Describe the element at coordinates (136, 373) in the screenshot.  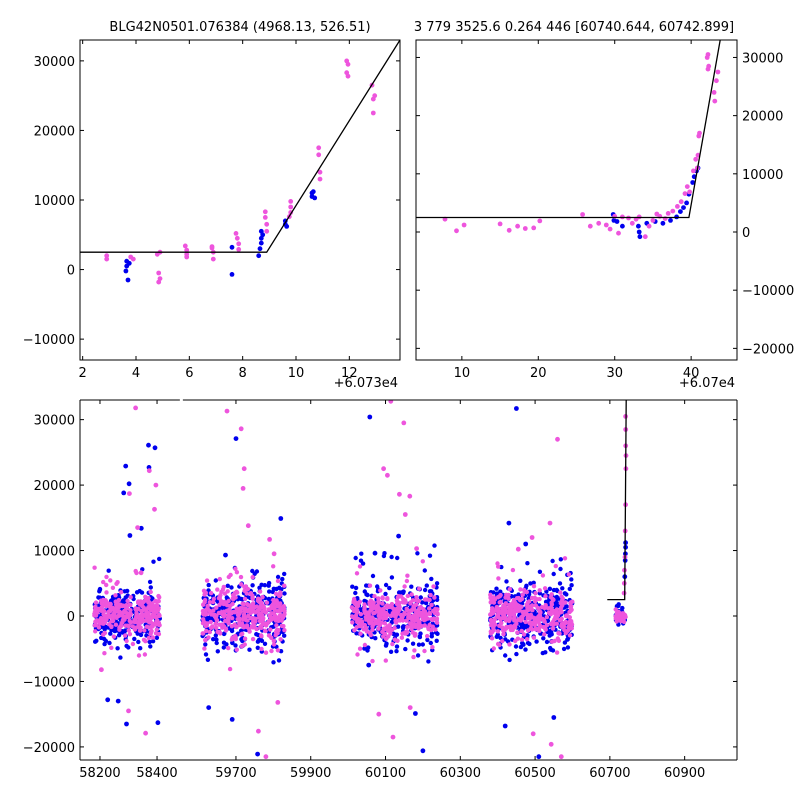
I see `x-tick-label: 4` at that location.